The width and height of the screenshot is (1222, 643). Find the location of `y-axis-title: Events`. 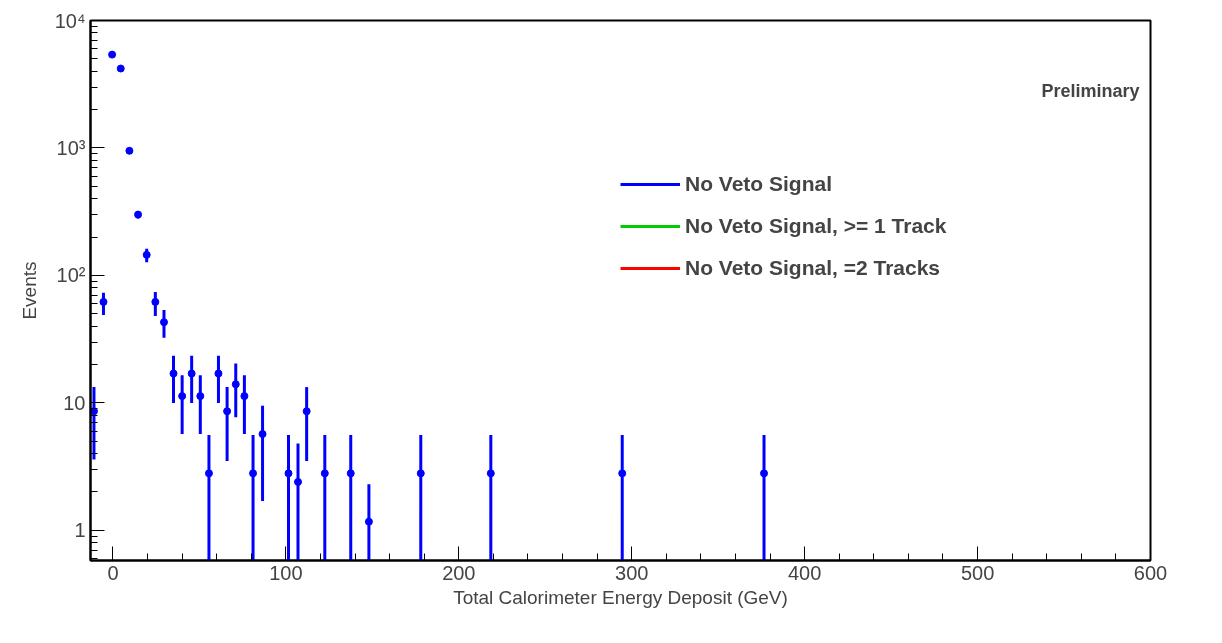

y-axis-title: Events is located at coordinates (29, 290).